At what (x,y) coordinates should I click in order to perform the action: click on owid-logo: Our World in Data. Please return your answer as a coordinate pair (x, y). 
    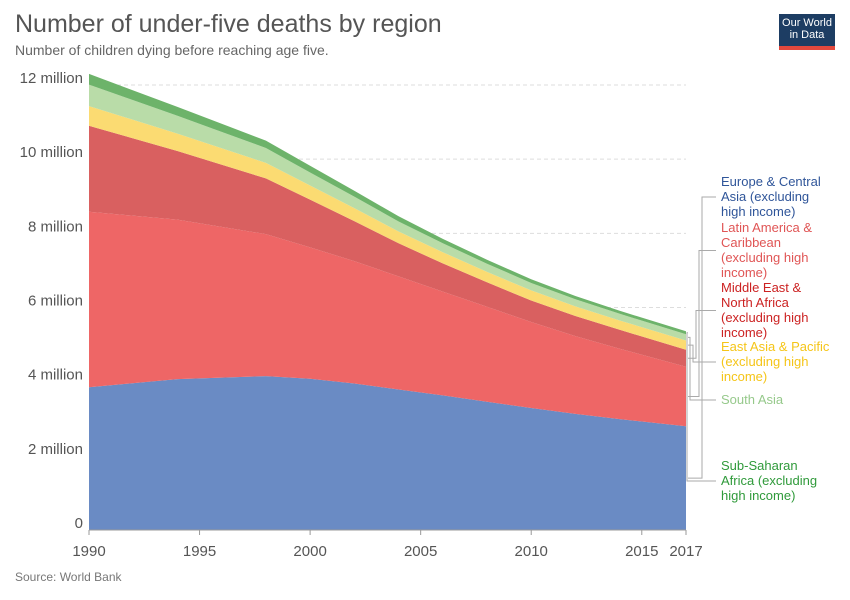
    Looking at the image, I should click on (807, 32).